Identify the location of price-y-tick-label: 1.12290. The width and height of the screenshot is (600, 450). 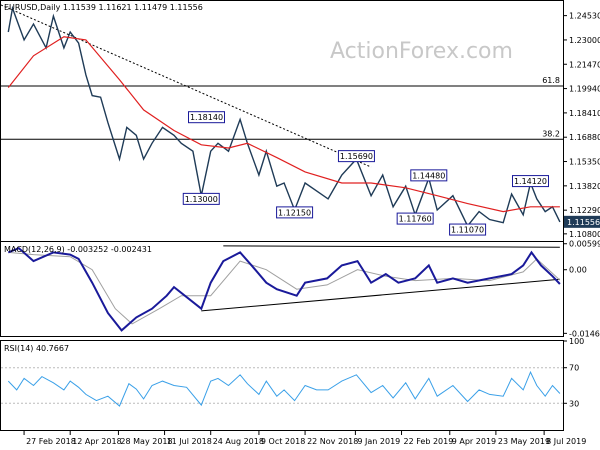
(584, 210).